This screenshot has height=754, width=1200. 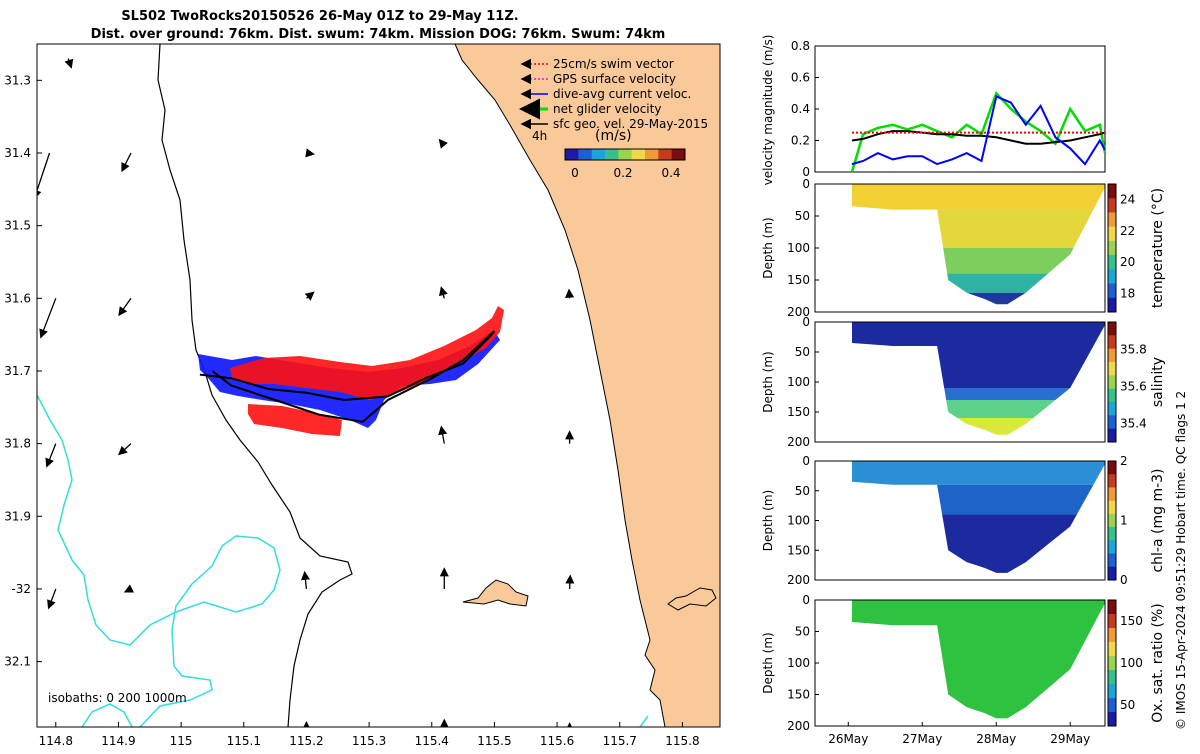 I want to click on map-x-tick-label: 115.2, so click(x=306, y=741).